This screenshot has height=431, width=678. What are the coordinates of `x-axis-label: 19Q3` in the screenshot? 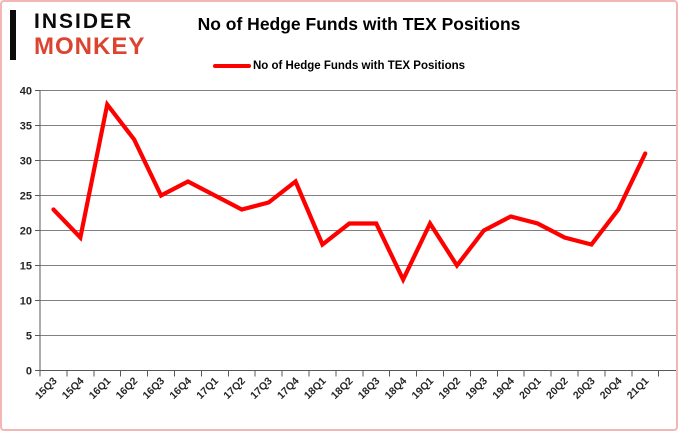 It's located at (476, 388).